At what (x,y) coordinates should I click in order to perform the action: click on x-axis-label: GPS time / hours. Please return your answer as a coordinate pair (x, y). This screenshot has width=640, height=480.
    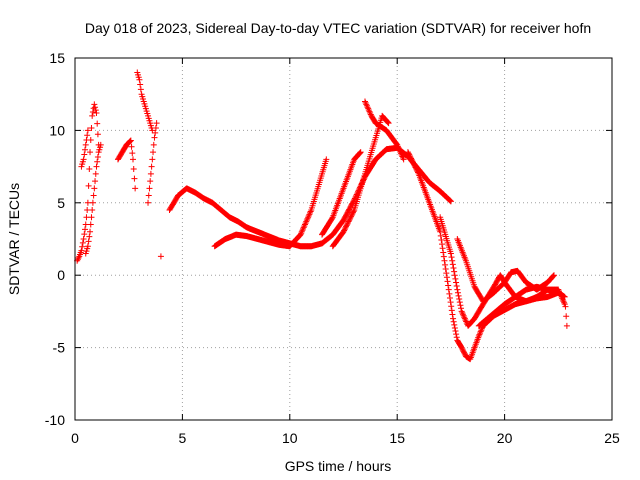
    Looking at the image, I should click on (338, 466).